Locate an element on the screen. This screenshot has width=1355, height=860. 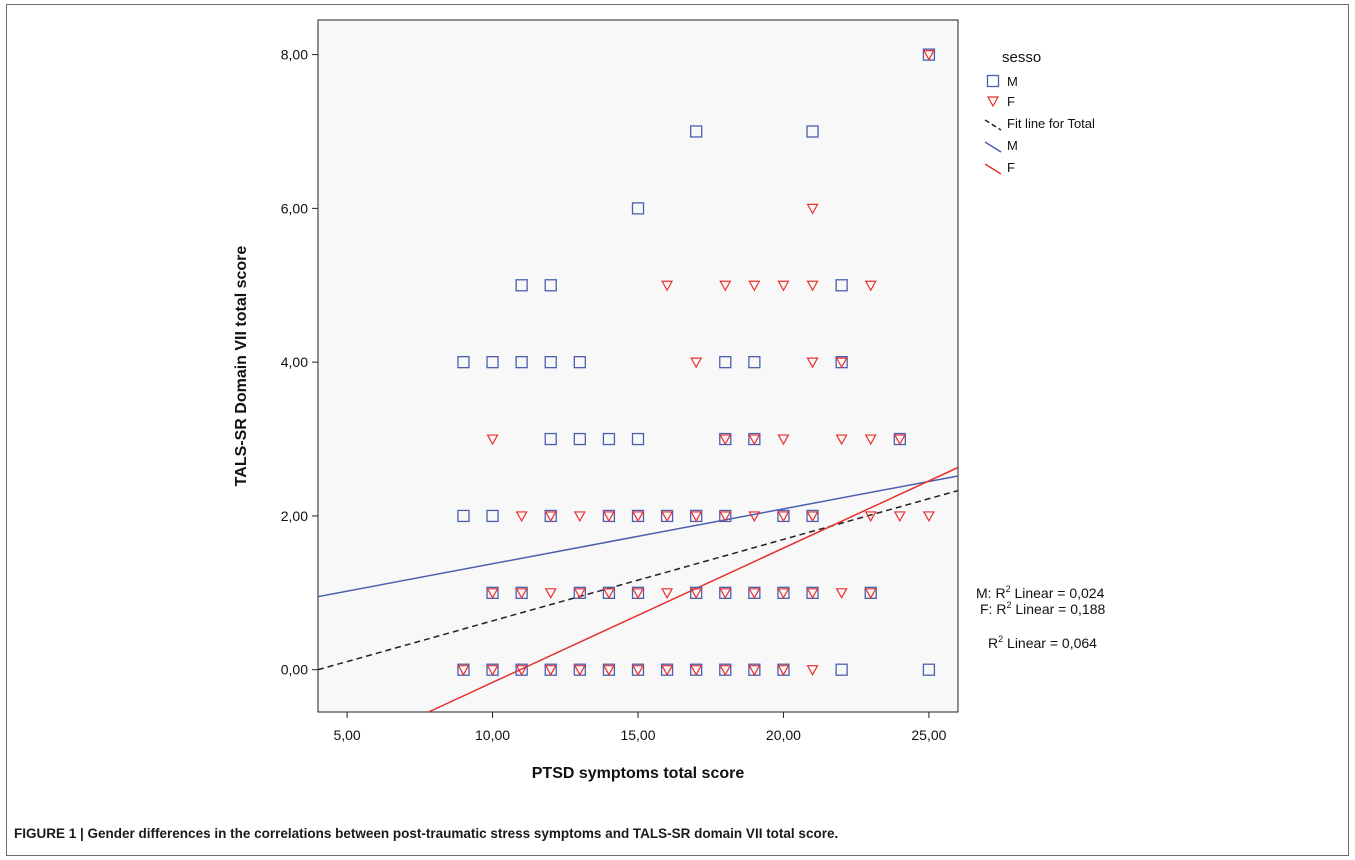
y-tick-label: 8,00 is located at coordinates (294, 55).